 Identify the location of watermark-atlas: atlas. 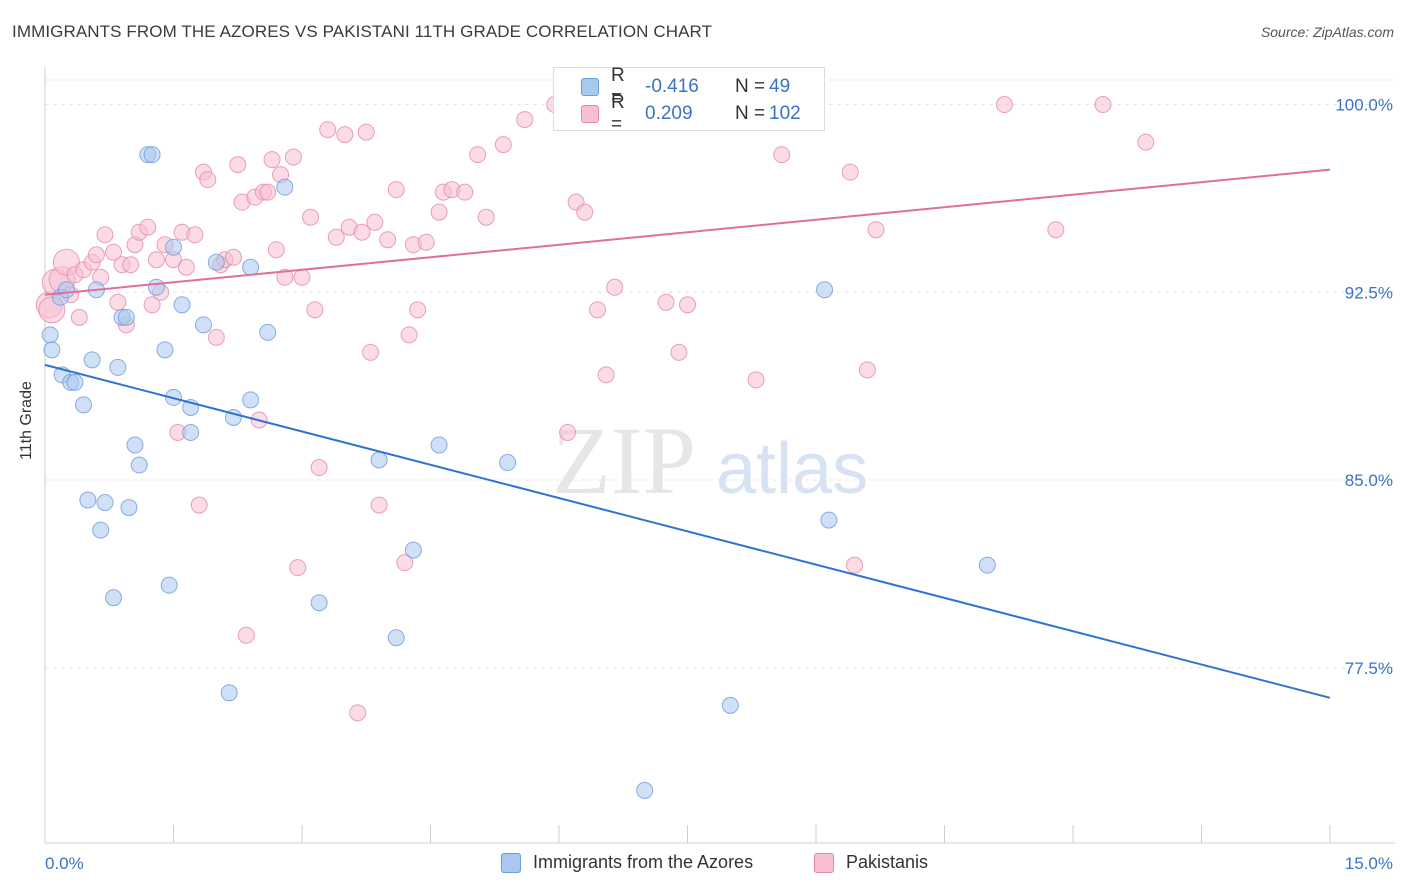
(792, 469).